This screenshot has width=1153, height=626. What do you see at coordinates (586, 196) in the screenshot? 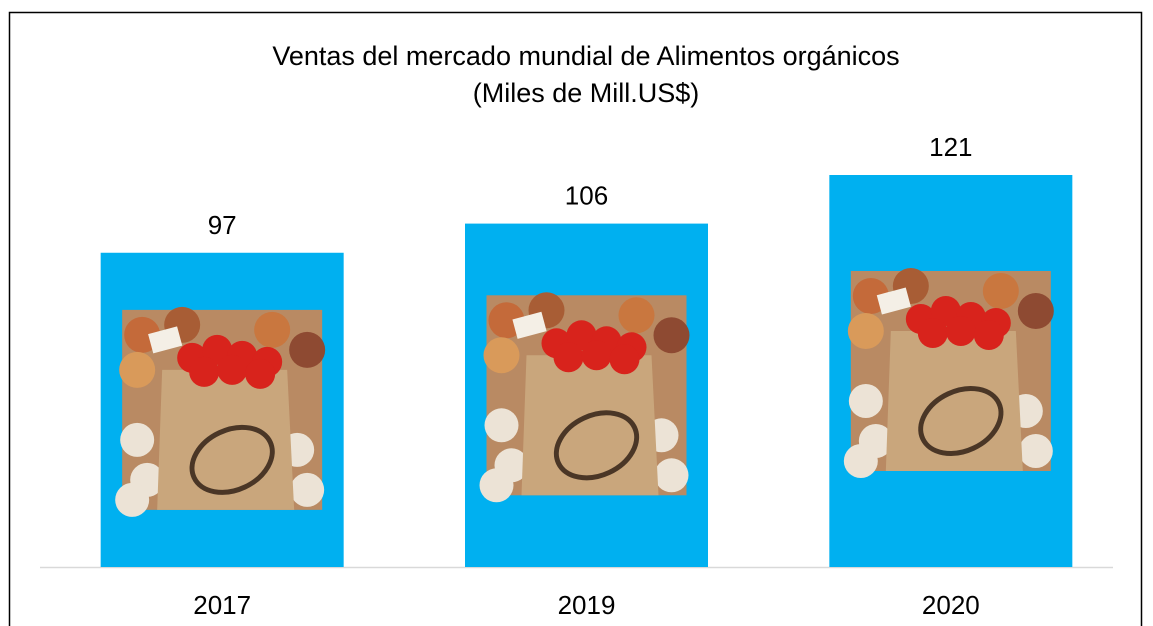
I see `value-label: 106` at bounding box center [586, 196].